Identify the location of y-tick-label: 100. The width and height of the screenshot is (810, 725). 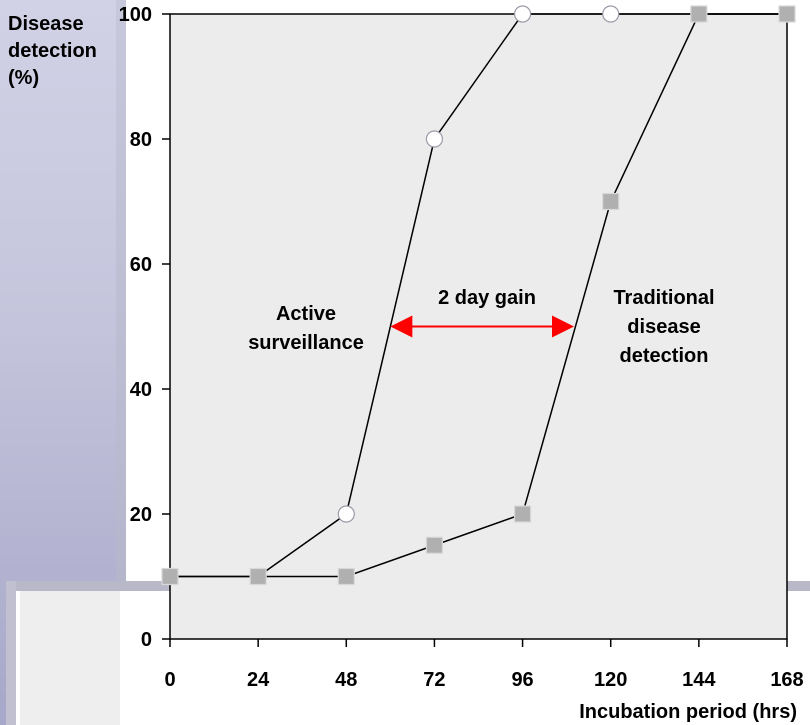
(135, 15).